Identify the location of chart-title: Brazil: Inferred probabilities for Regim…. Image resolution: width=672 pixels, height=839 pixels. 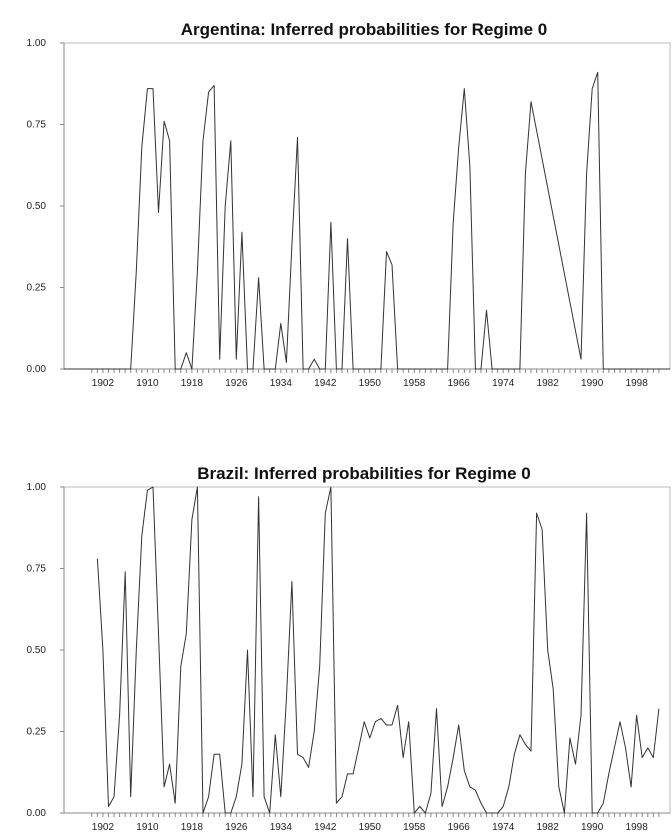
(363, 473).